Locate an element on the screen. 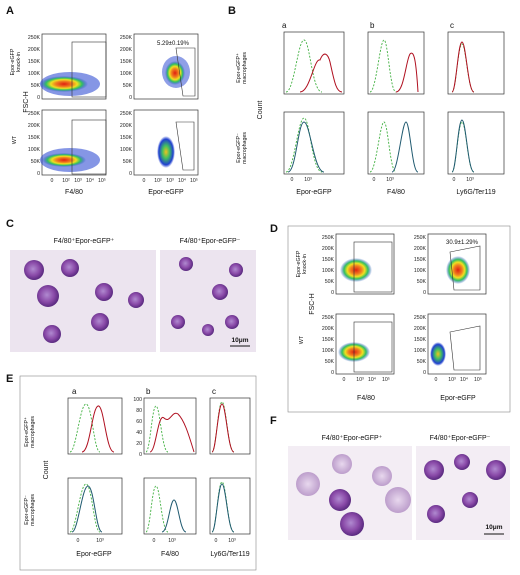 This screenshot has width=520, height=575. hist-e-b-bottom is located at coordinates (170, 506).